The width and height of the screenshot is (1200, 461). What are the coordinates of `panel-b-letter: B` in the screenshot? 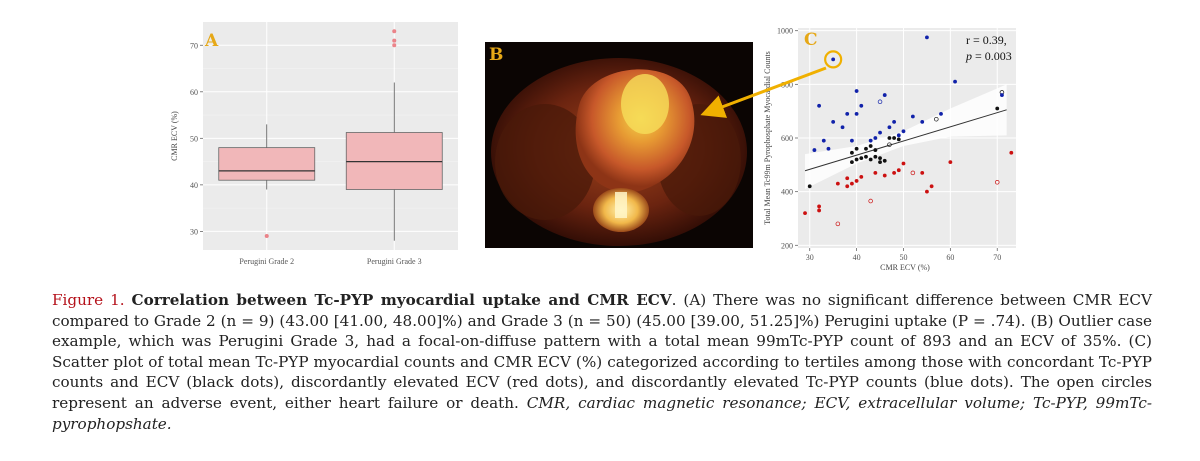 It's located at (496, 55).